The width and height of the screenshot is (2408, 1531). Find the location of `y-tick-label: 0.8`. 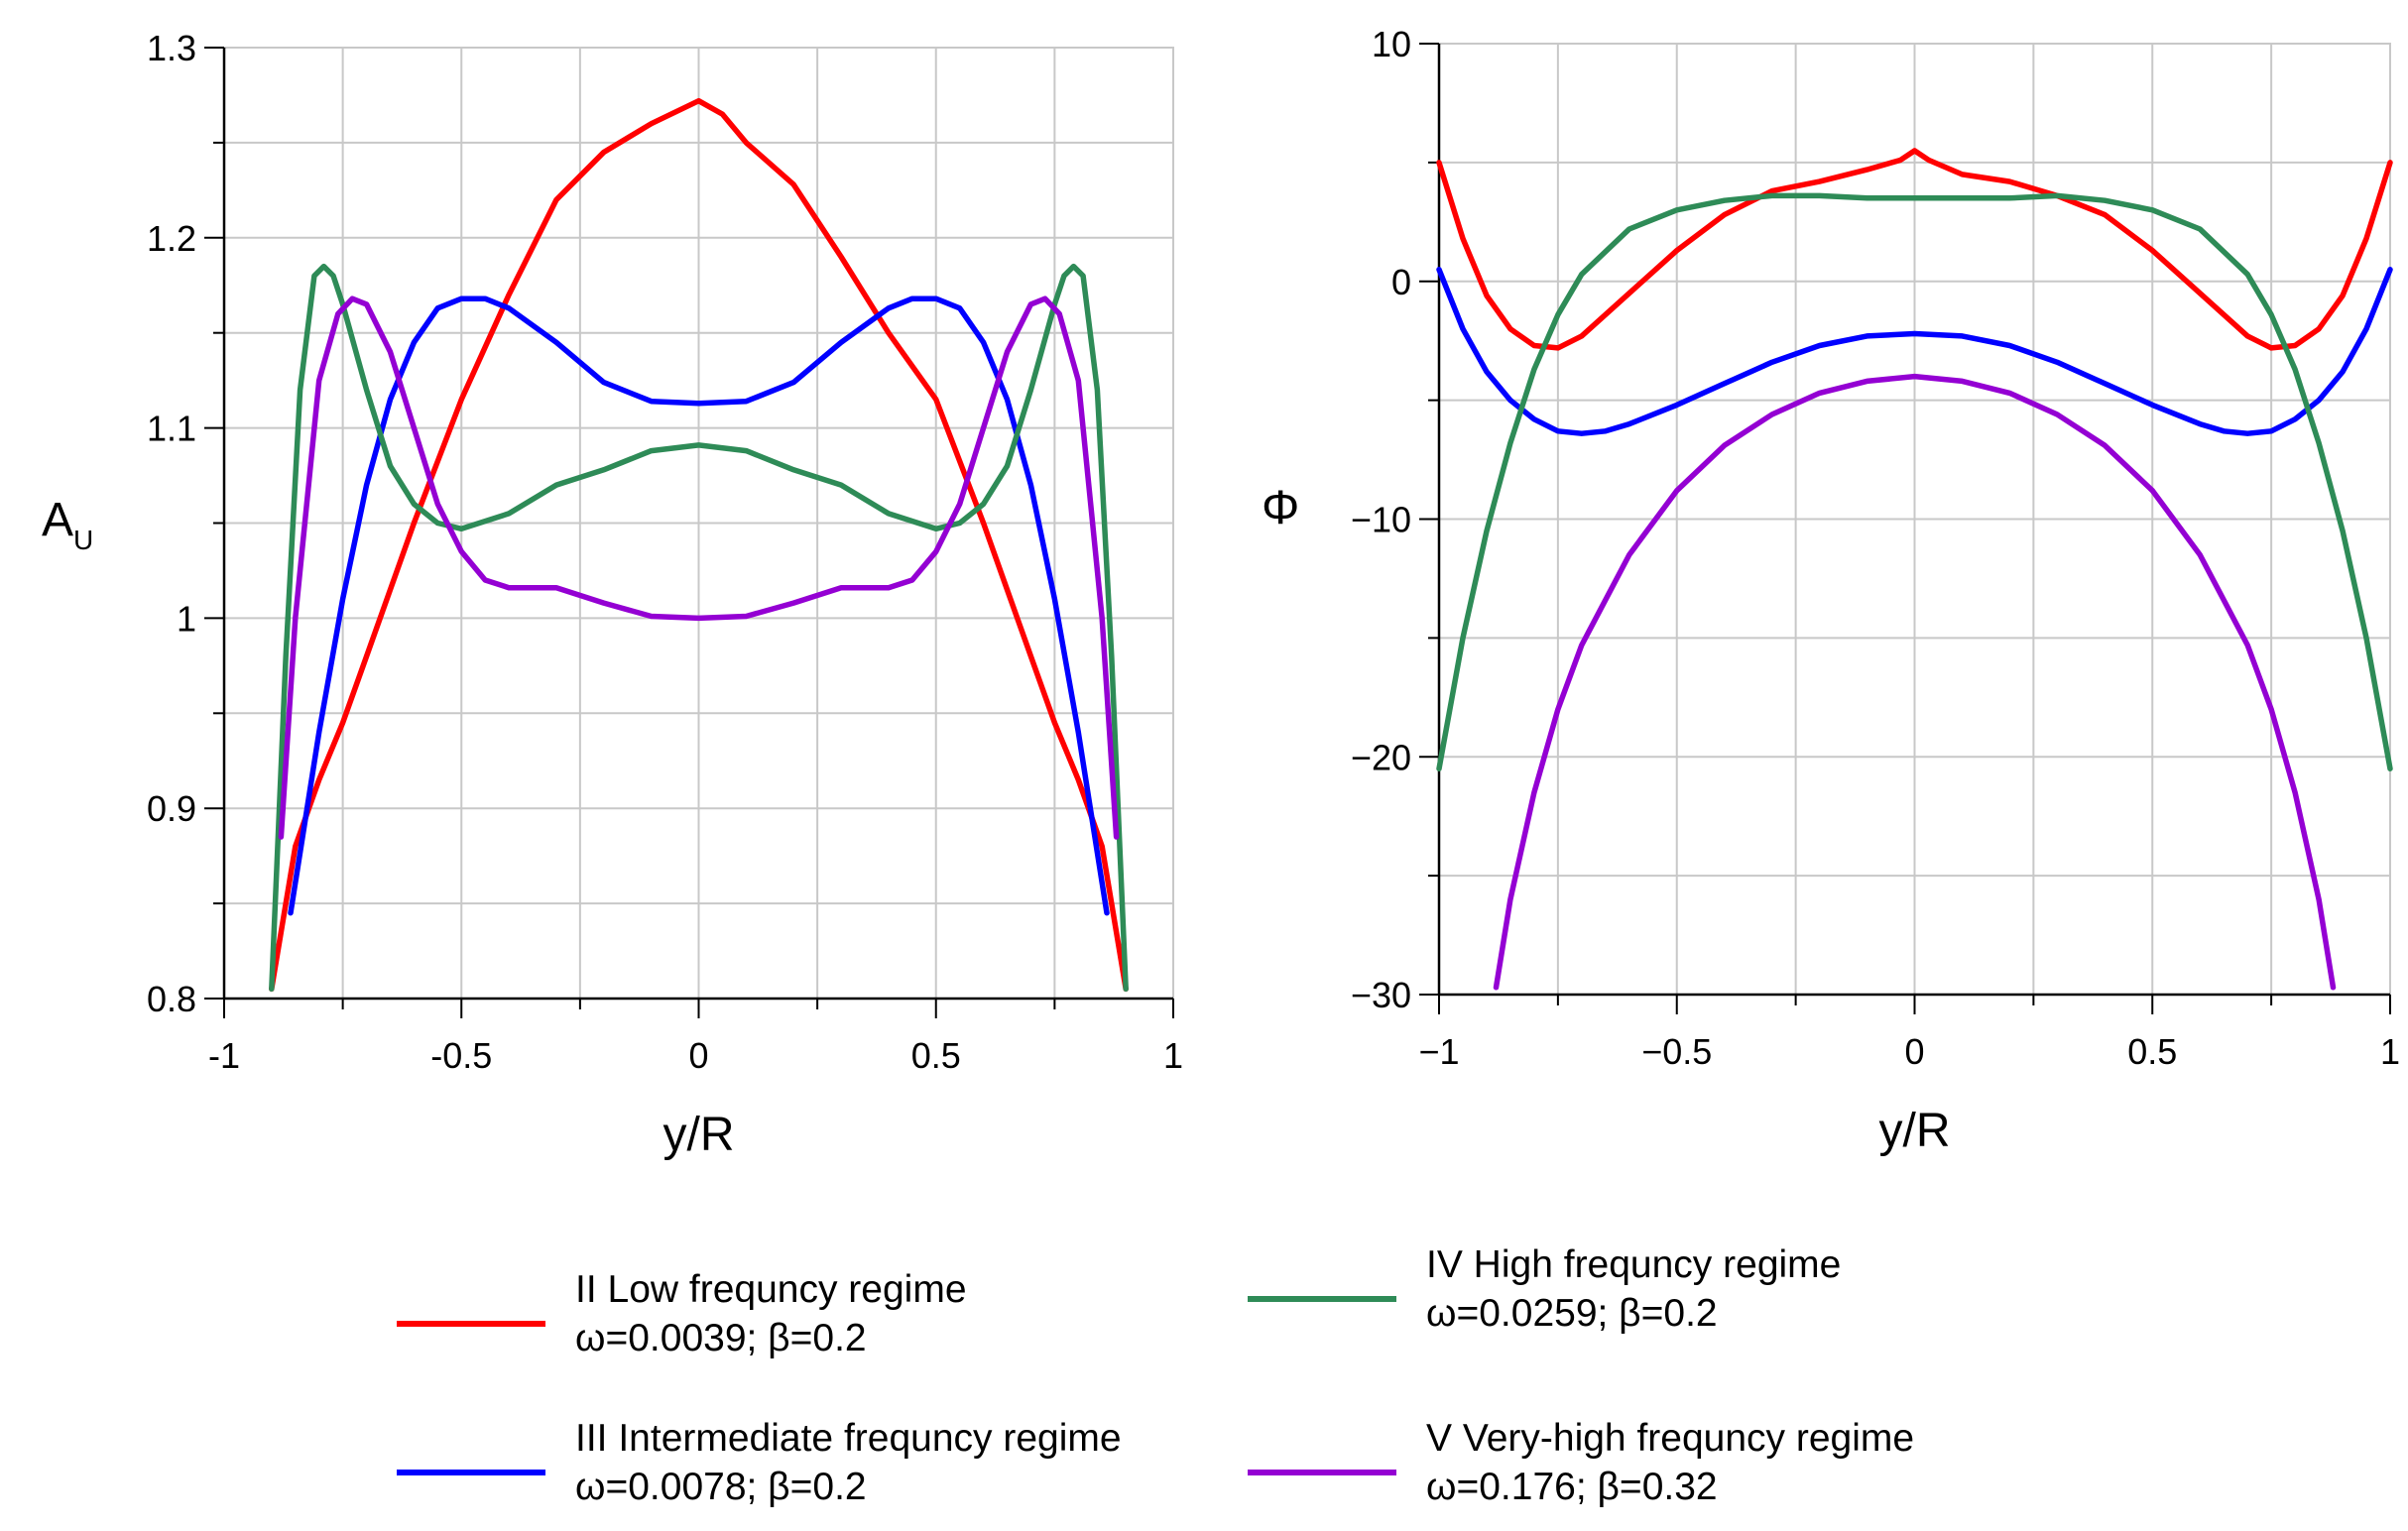

y-tick-label: 0.8 is located at coordinates (172, 999).